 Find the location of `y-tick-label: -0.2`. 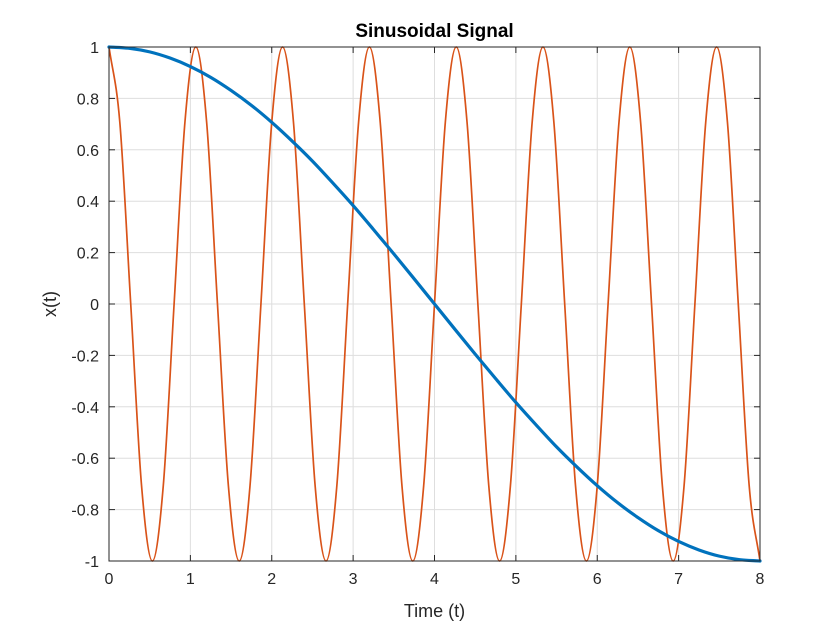

y-tick-label: -0.2 is located at coordinates (85, 356).